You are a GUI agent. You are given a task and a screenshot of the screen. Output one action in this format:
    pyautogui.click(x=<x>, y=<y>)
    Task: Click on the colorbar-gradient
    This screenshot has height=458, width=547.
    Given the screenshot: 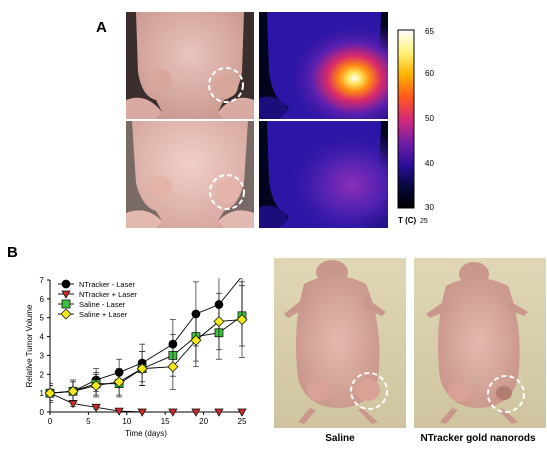 What is the action you would take?
    pyautogui.click(x=406, y=119)
    